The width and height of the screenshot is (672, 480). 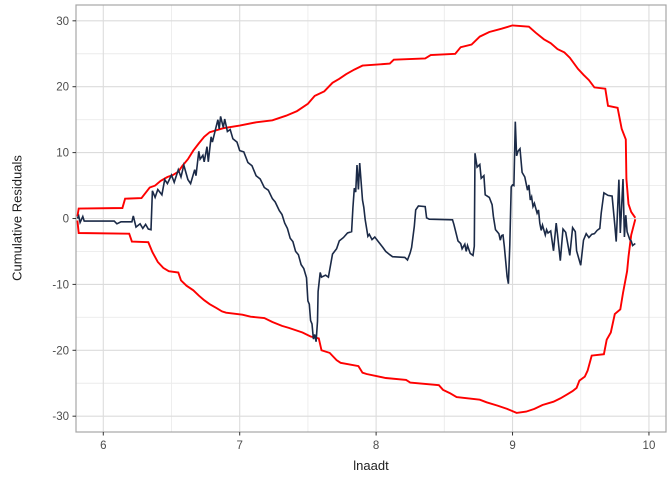 I want to click on y-tick-label: -10, so click(x=60, y=285).